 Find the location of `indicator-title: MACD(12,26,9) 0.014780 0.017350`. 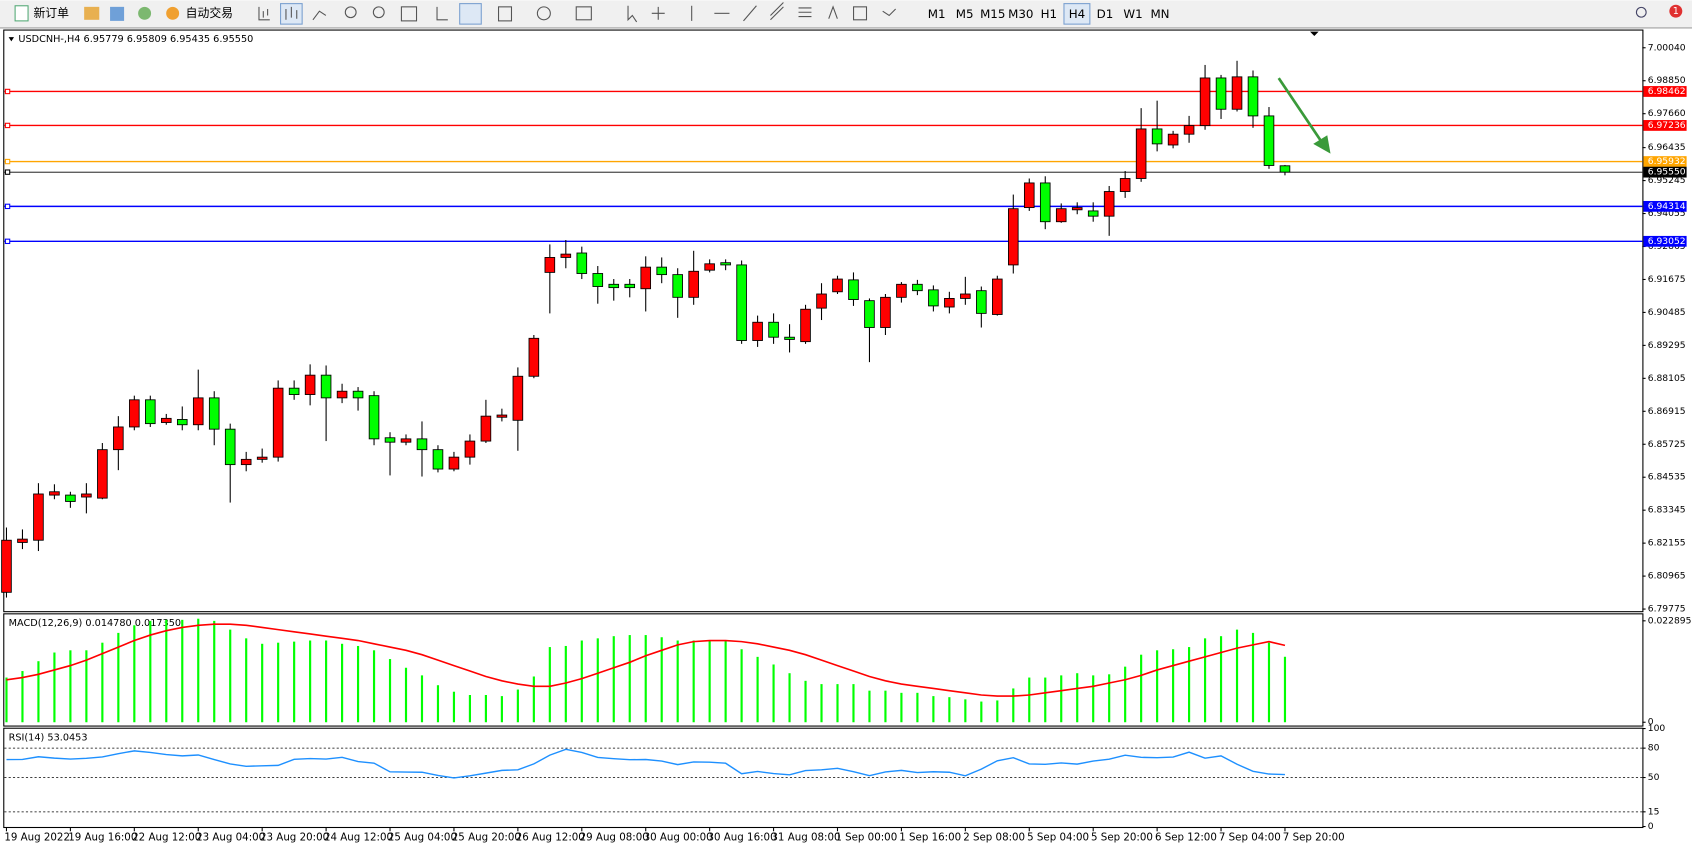

indicator-title: MACD(12,26,9) 0.014780 0.017350 is located at coordinates (95, 623).